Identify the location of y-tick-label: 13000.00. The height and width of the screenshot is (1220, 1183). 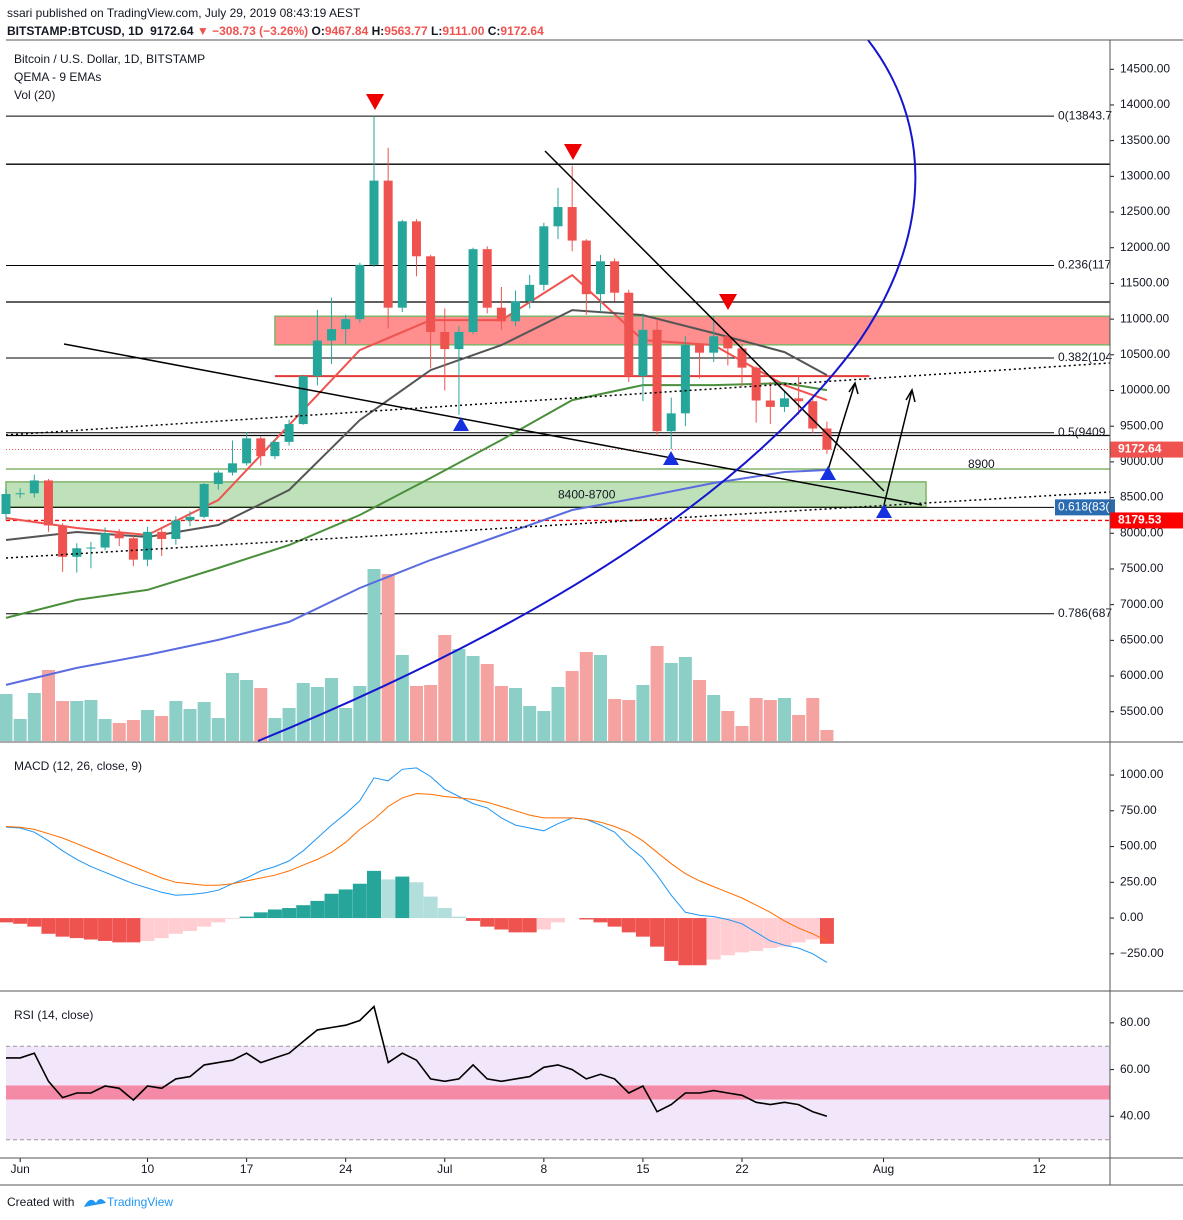
(1145, 176).